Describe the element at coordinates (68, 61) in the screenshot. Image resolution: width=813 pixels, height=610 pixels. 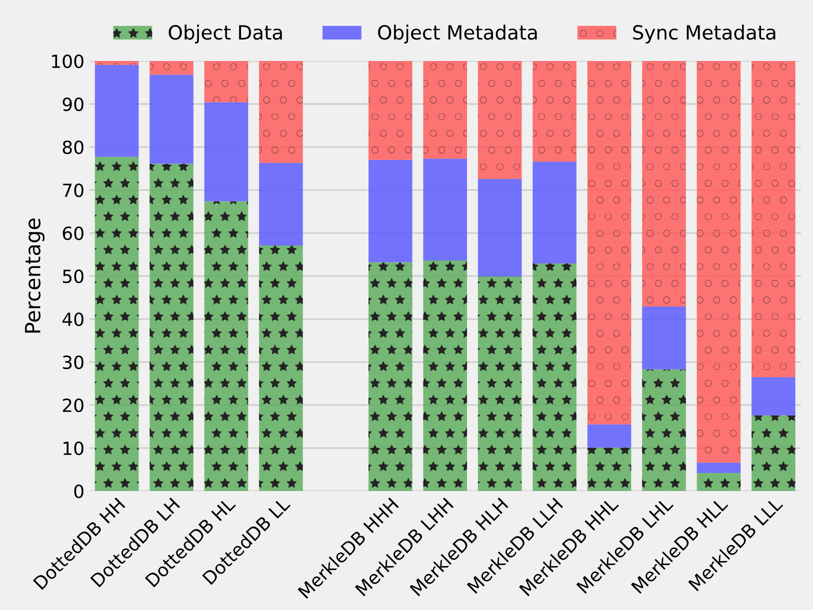
I see `y-tick-label: 100` at that location.